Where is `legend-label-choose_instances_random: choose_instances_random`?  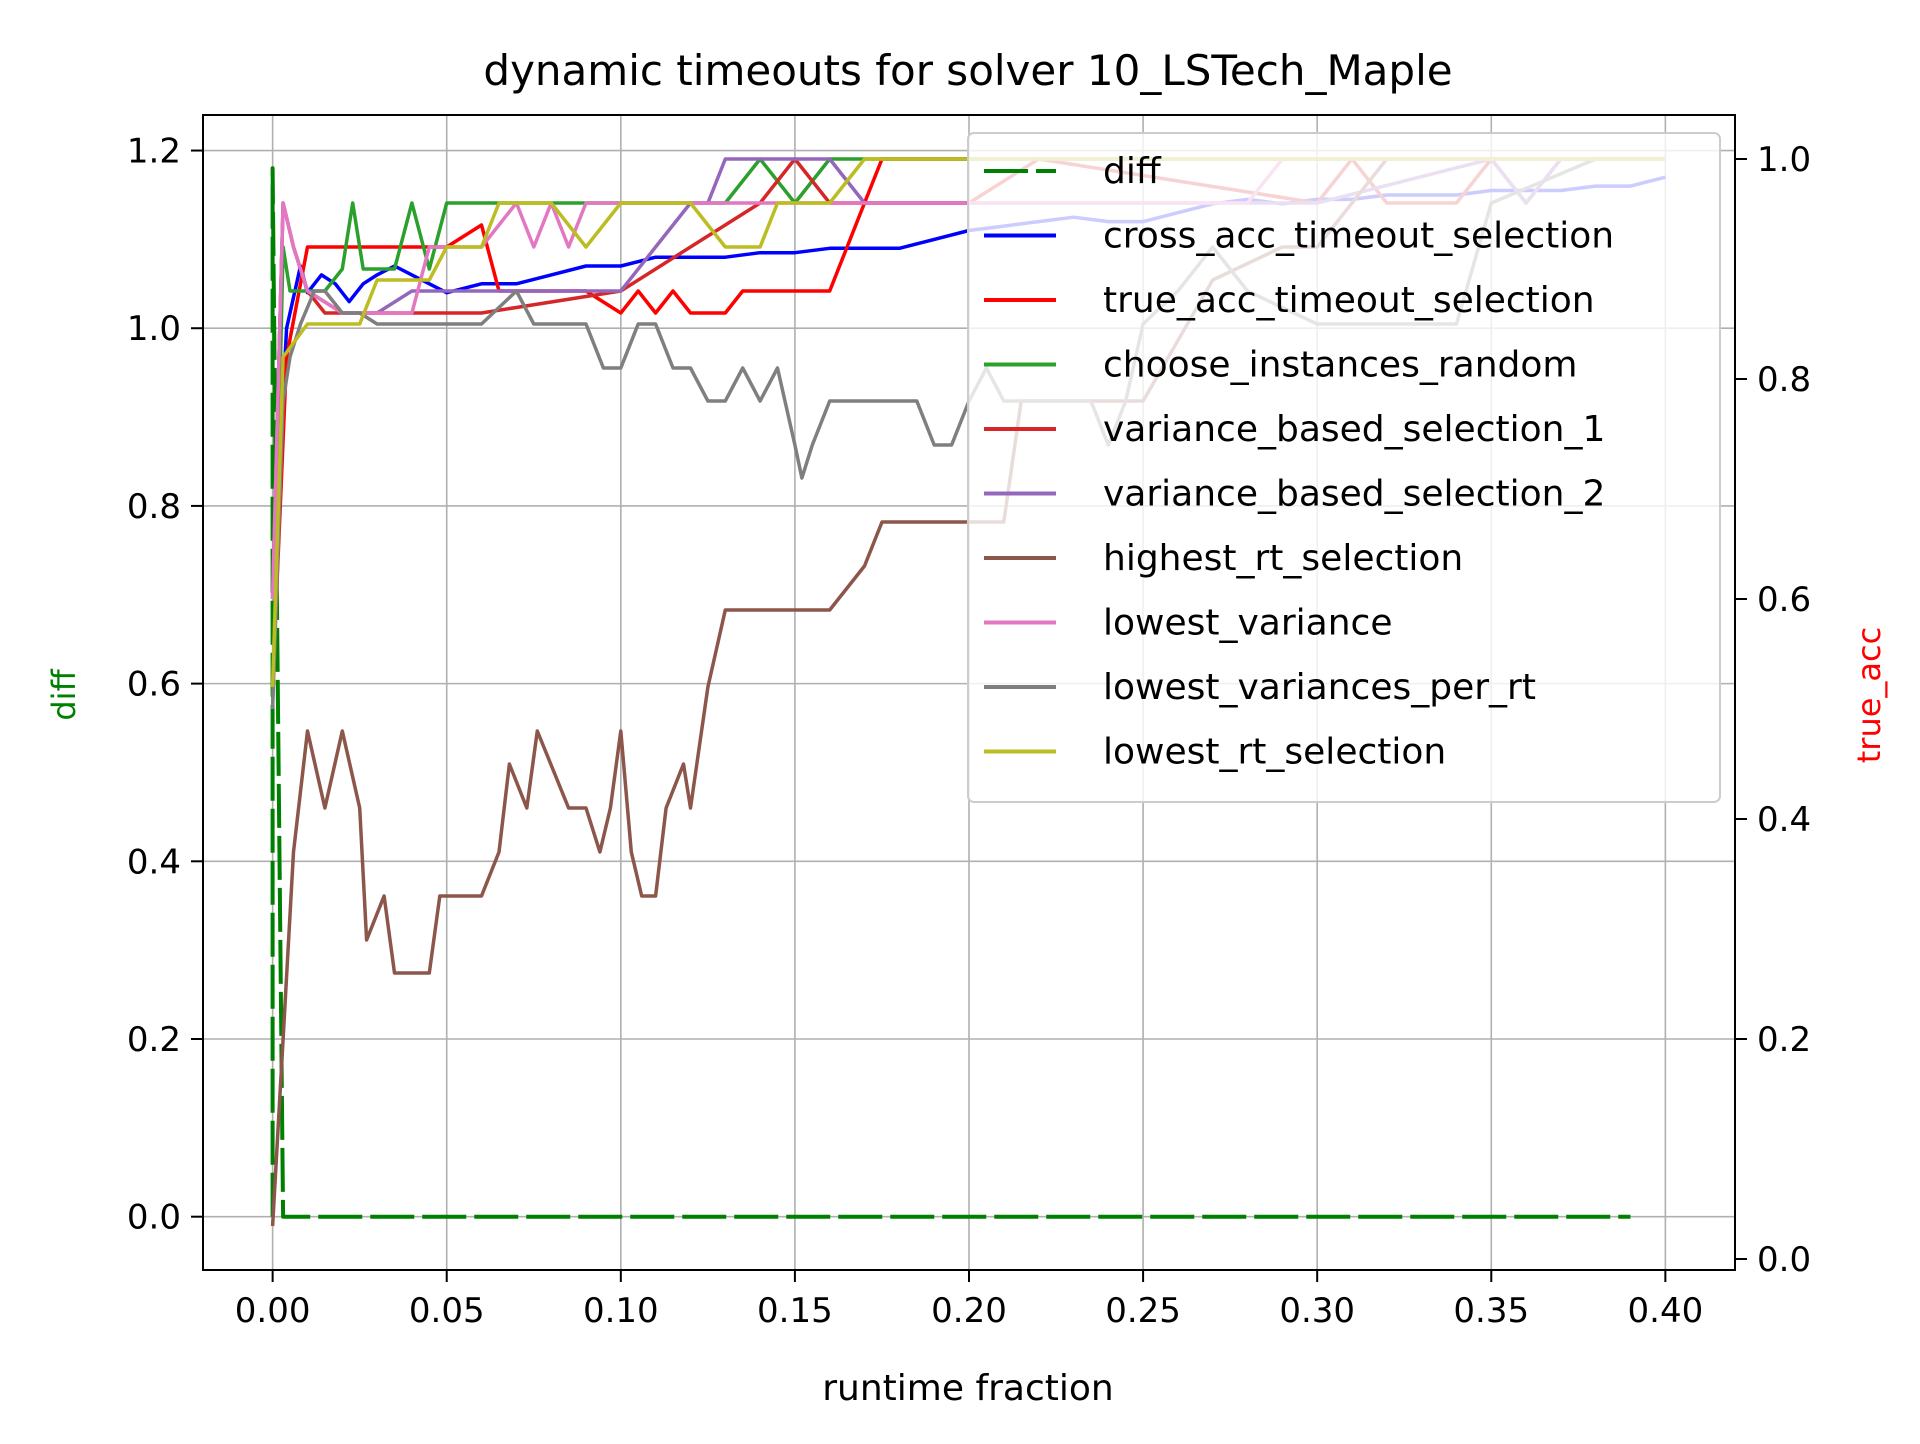
legend-label-choose_instances_random: choose_instances_random is located at coordinates (1340, 365).